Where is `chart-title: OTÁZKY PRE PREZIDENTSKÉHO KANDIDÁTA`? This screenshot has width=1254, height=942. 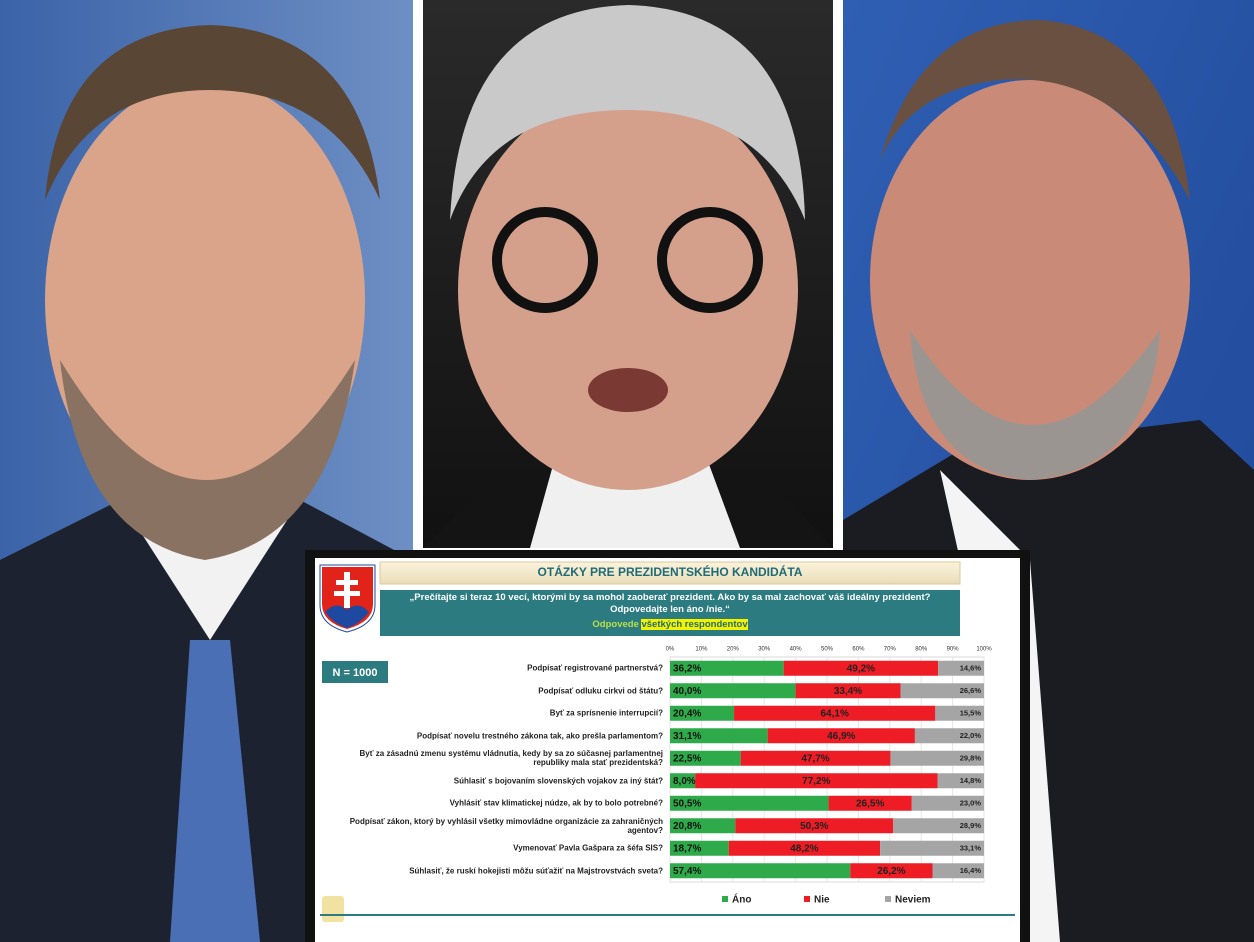 chart-title: OTÁZKY PRE PREZIDENTSKÉHO KANDIDÁTA is located at coordinates (670, 571).